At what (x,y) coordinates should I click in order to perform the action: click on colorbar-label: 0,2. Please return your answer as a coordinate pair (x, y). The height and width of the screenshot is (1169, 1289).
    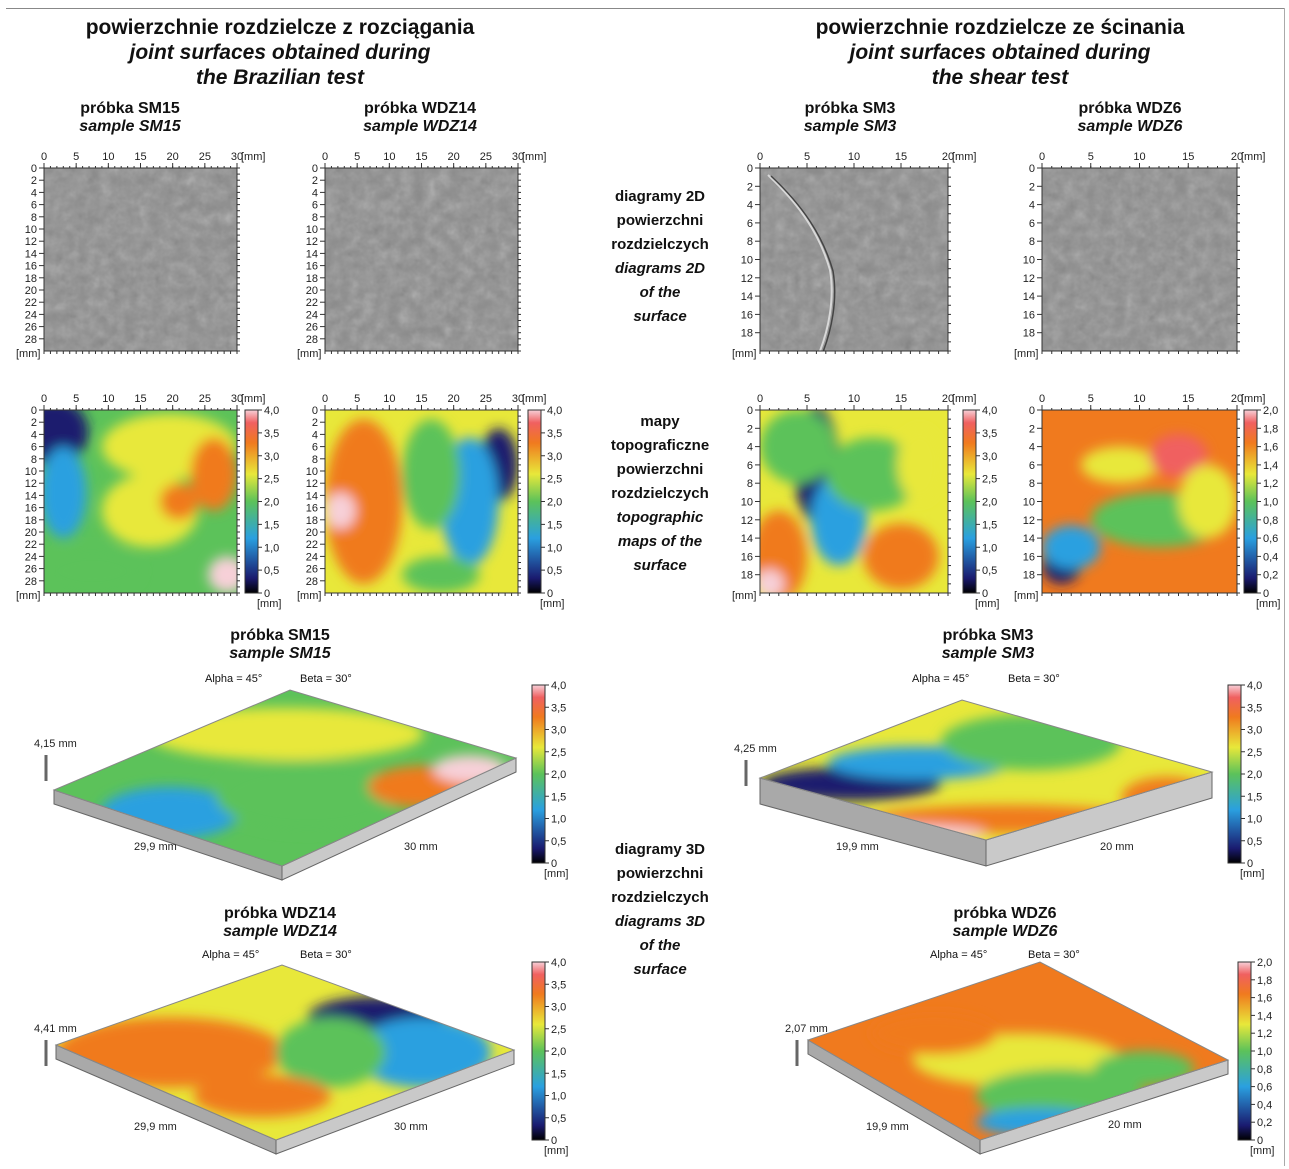
    Looking at the image, I should click on (1264, 1123).